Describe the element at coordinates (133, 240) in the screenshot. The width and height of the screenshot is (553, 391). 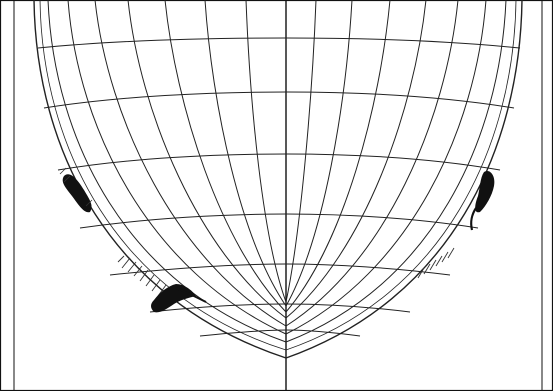
I see `left-features` at that location.